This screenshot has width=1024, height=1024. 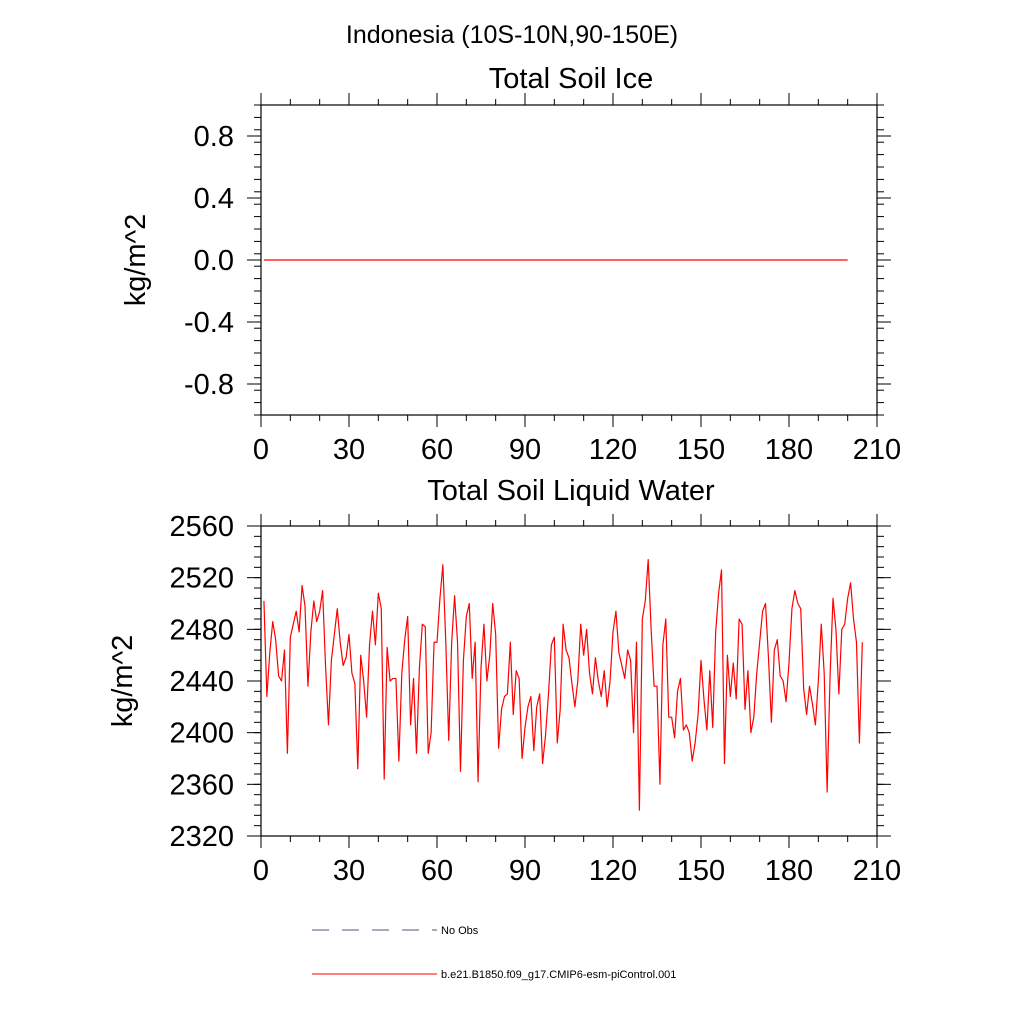 What do you see at coordinates (460, 931) in the screenshot?
I see `legend-label: No Obs` at bounding box center [460, 931].